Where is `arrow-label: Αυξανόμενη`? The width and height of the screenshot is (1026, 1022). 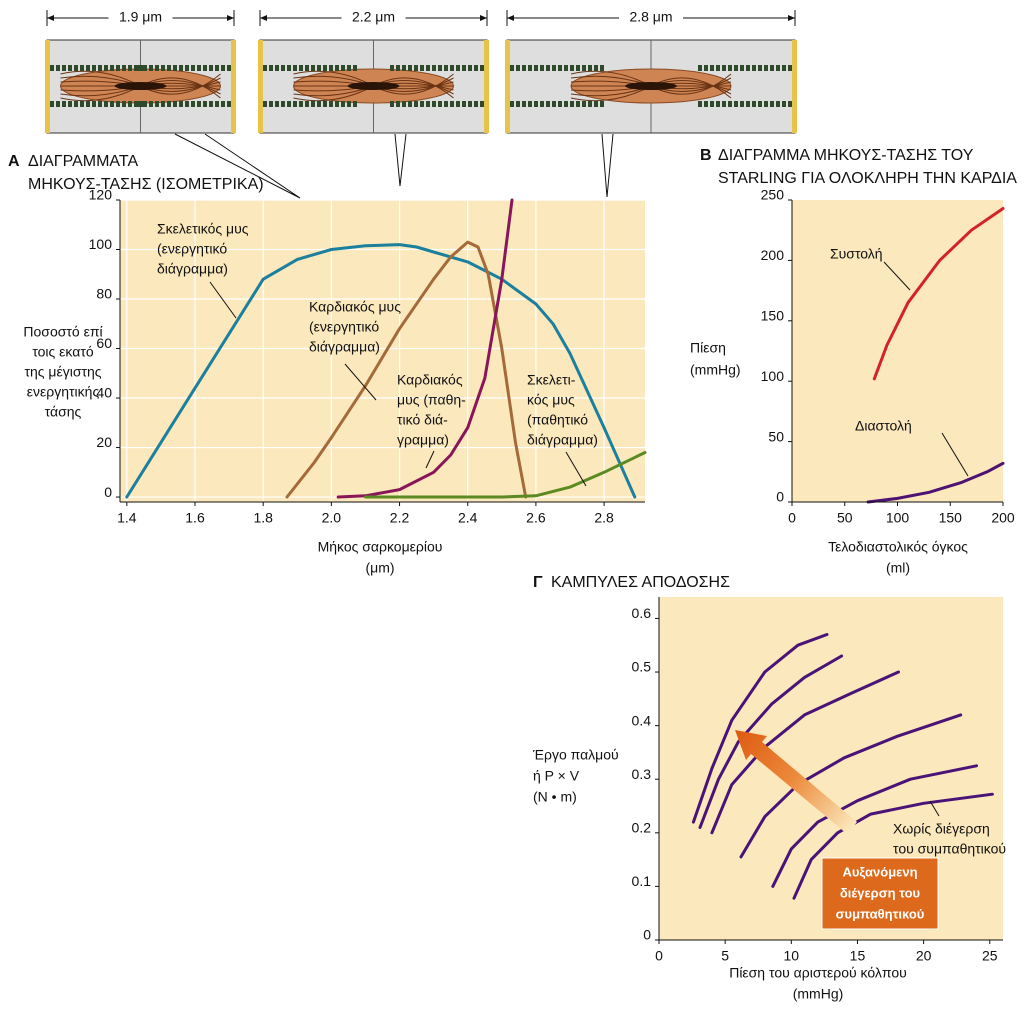 arrow-label: Αυξανόμενη is located at coordinates (879, 871).